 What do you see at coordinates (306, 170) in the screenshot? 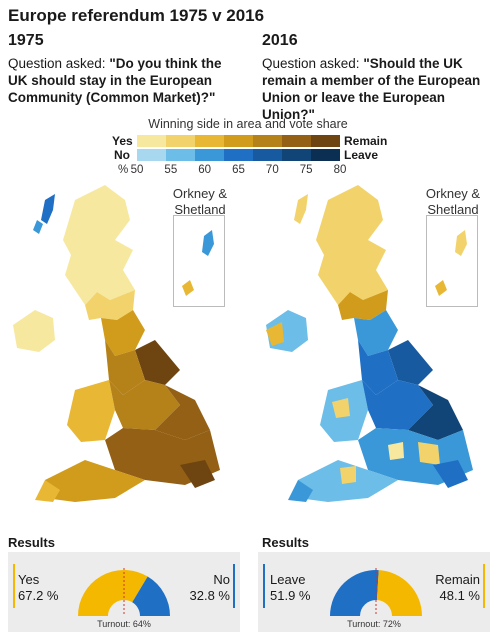
I see `legend-tick-label: 75` at bounding box center [306, 170].